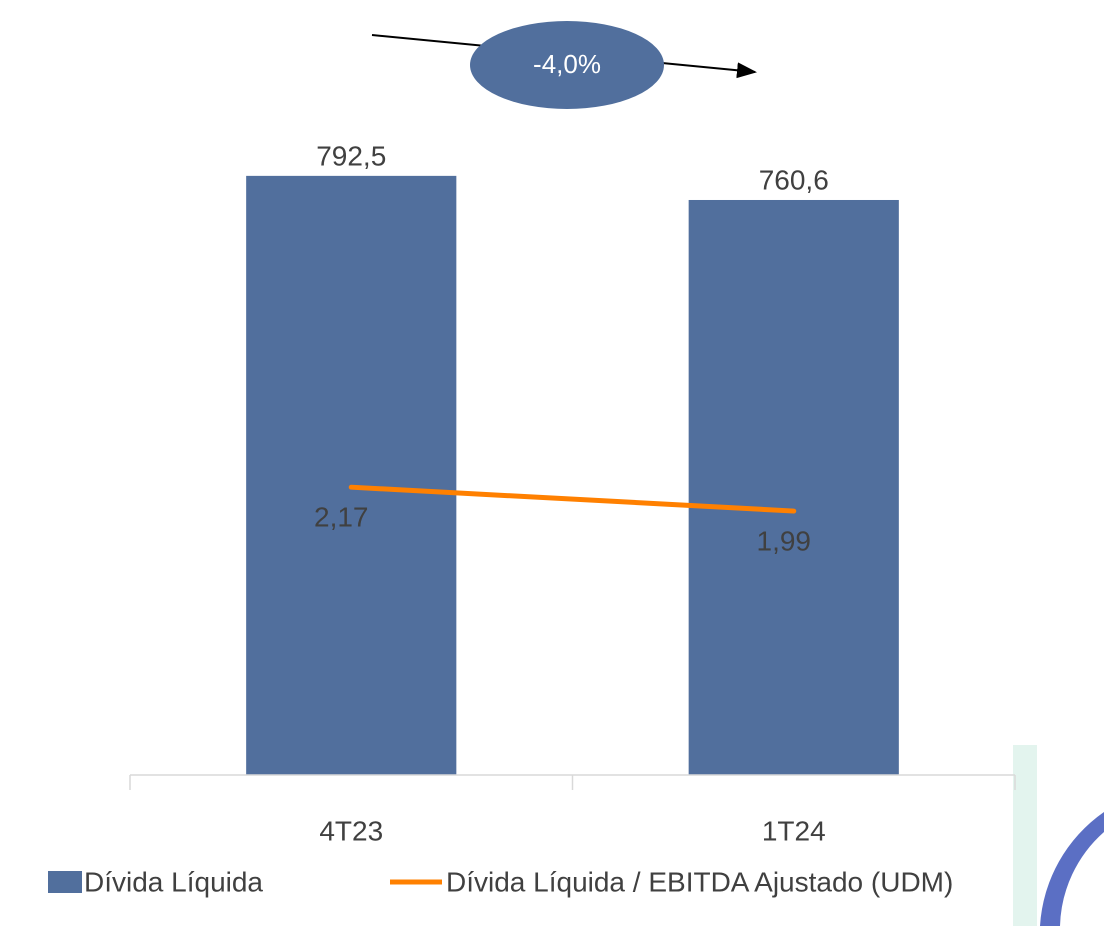 The image size is (1104, 926). I want to click on decor-bar, so click(1025, 835).